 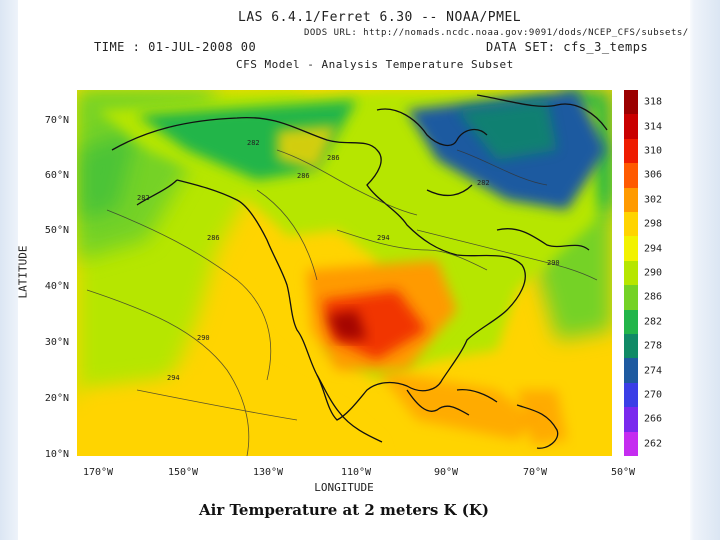 What do you see at coordinates (567, 47) in the screenshot?
I see `dataset-label: DATA SET: cfs_3_temps` at bounding box center [567, 47].